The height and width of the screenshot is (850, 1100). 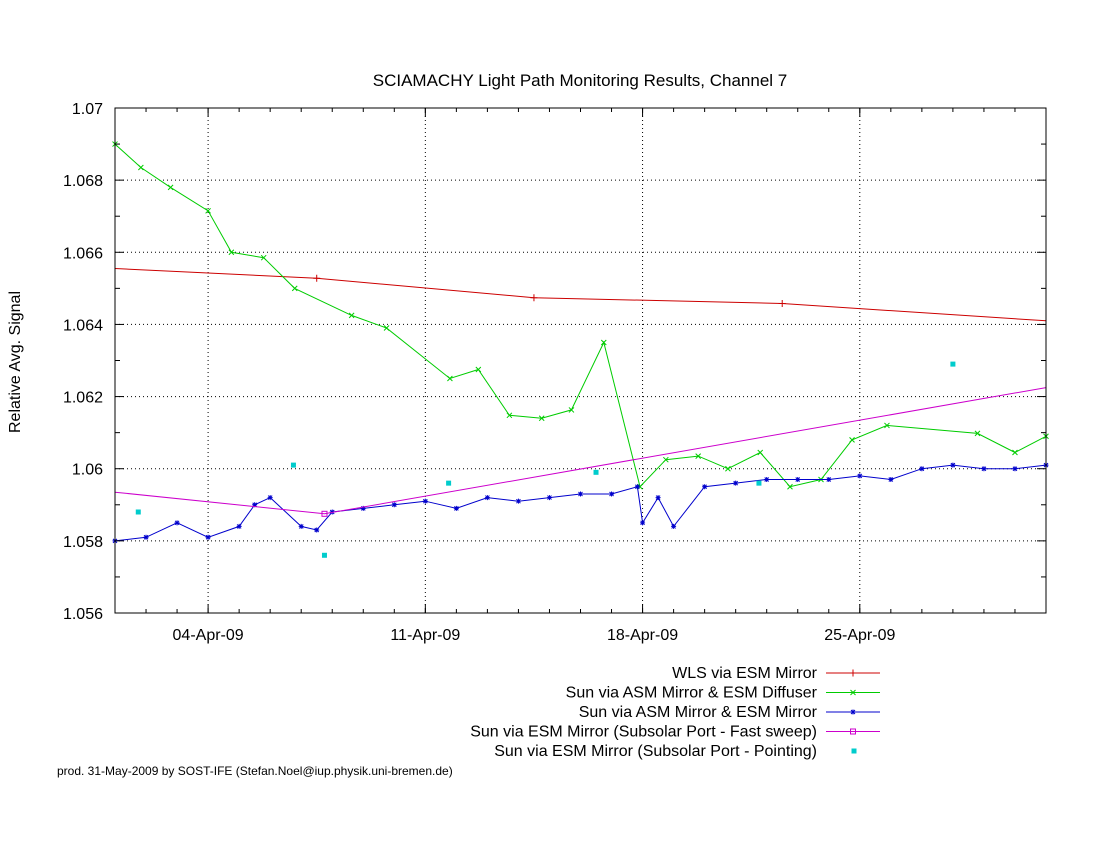 What do you see at coordinates (425, 635) in the screenshot?
I see `x-tick-label: 11-Apr-09` at bounding box center [425, 635].